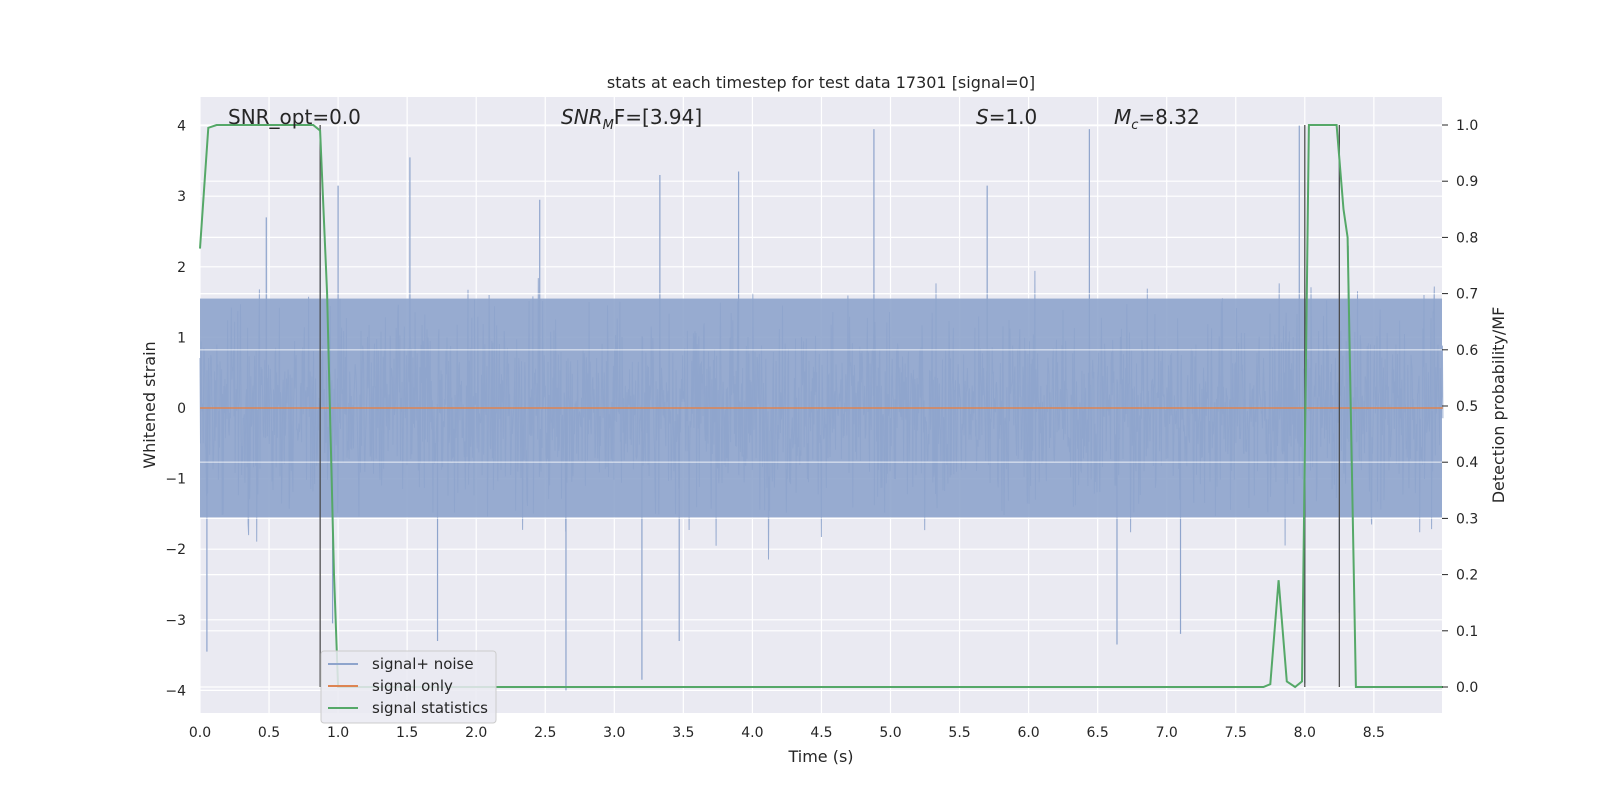 The image size is (1600, 800). What do you see at coordinates (200, 733) in the screenshot?
I see `x-tick-label: 0.0` at bounding box center [200, 733].